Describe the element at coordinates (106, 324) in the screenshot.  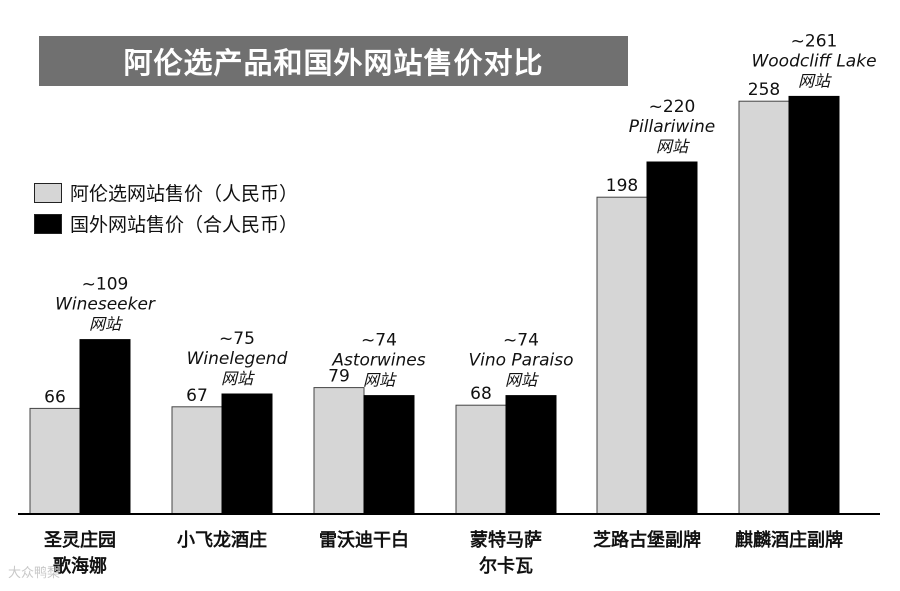
I see `site-suffix-0: 网站` at that location.